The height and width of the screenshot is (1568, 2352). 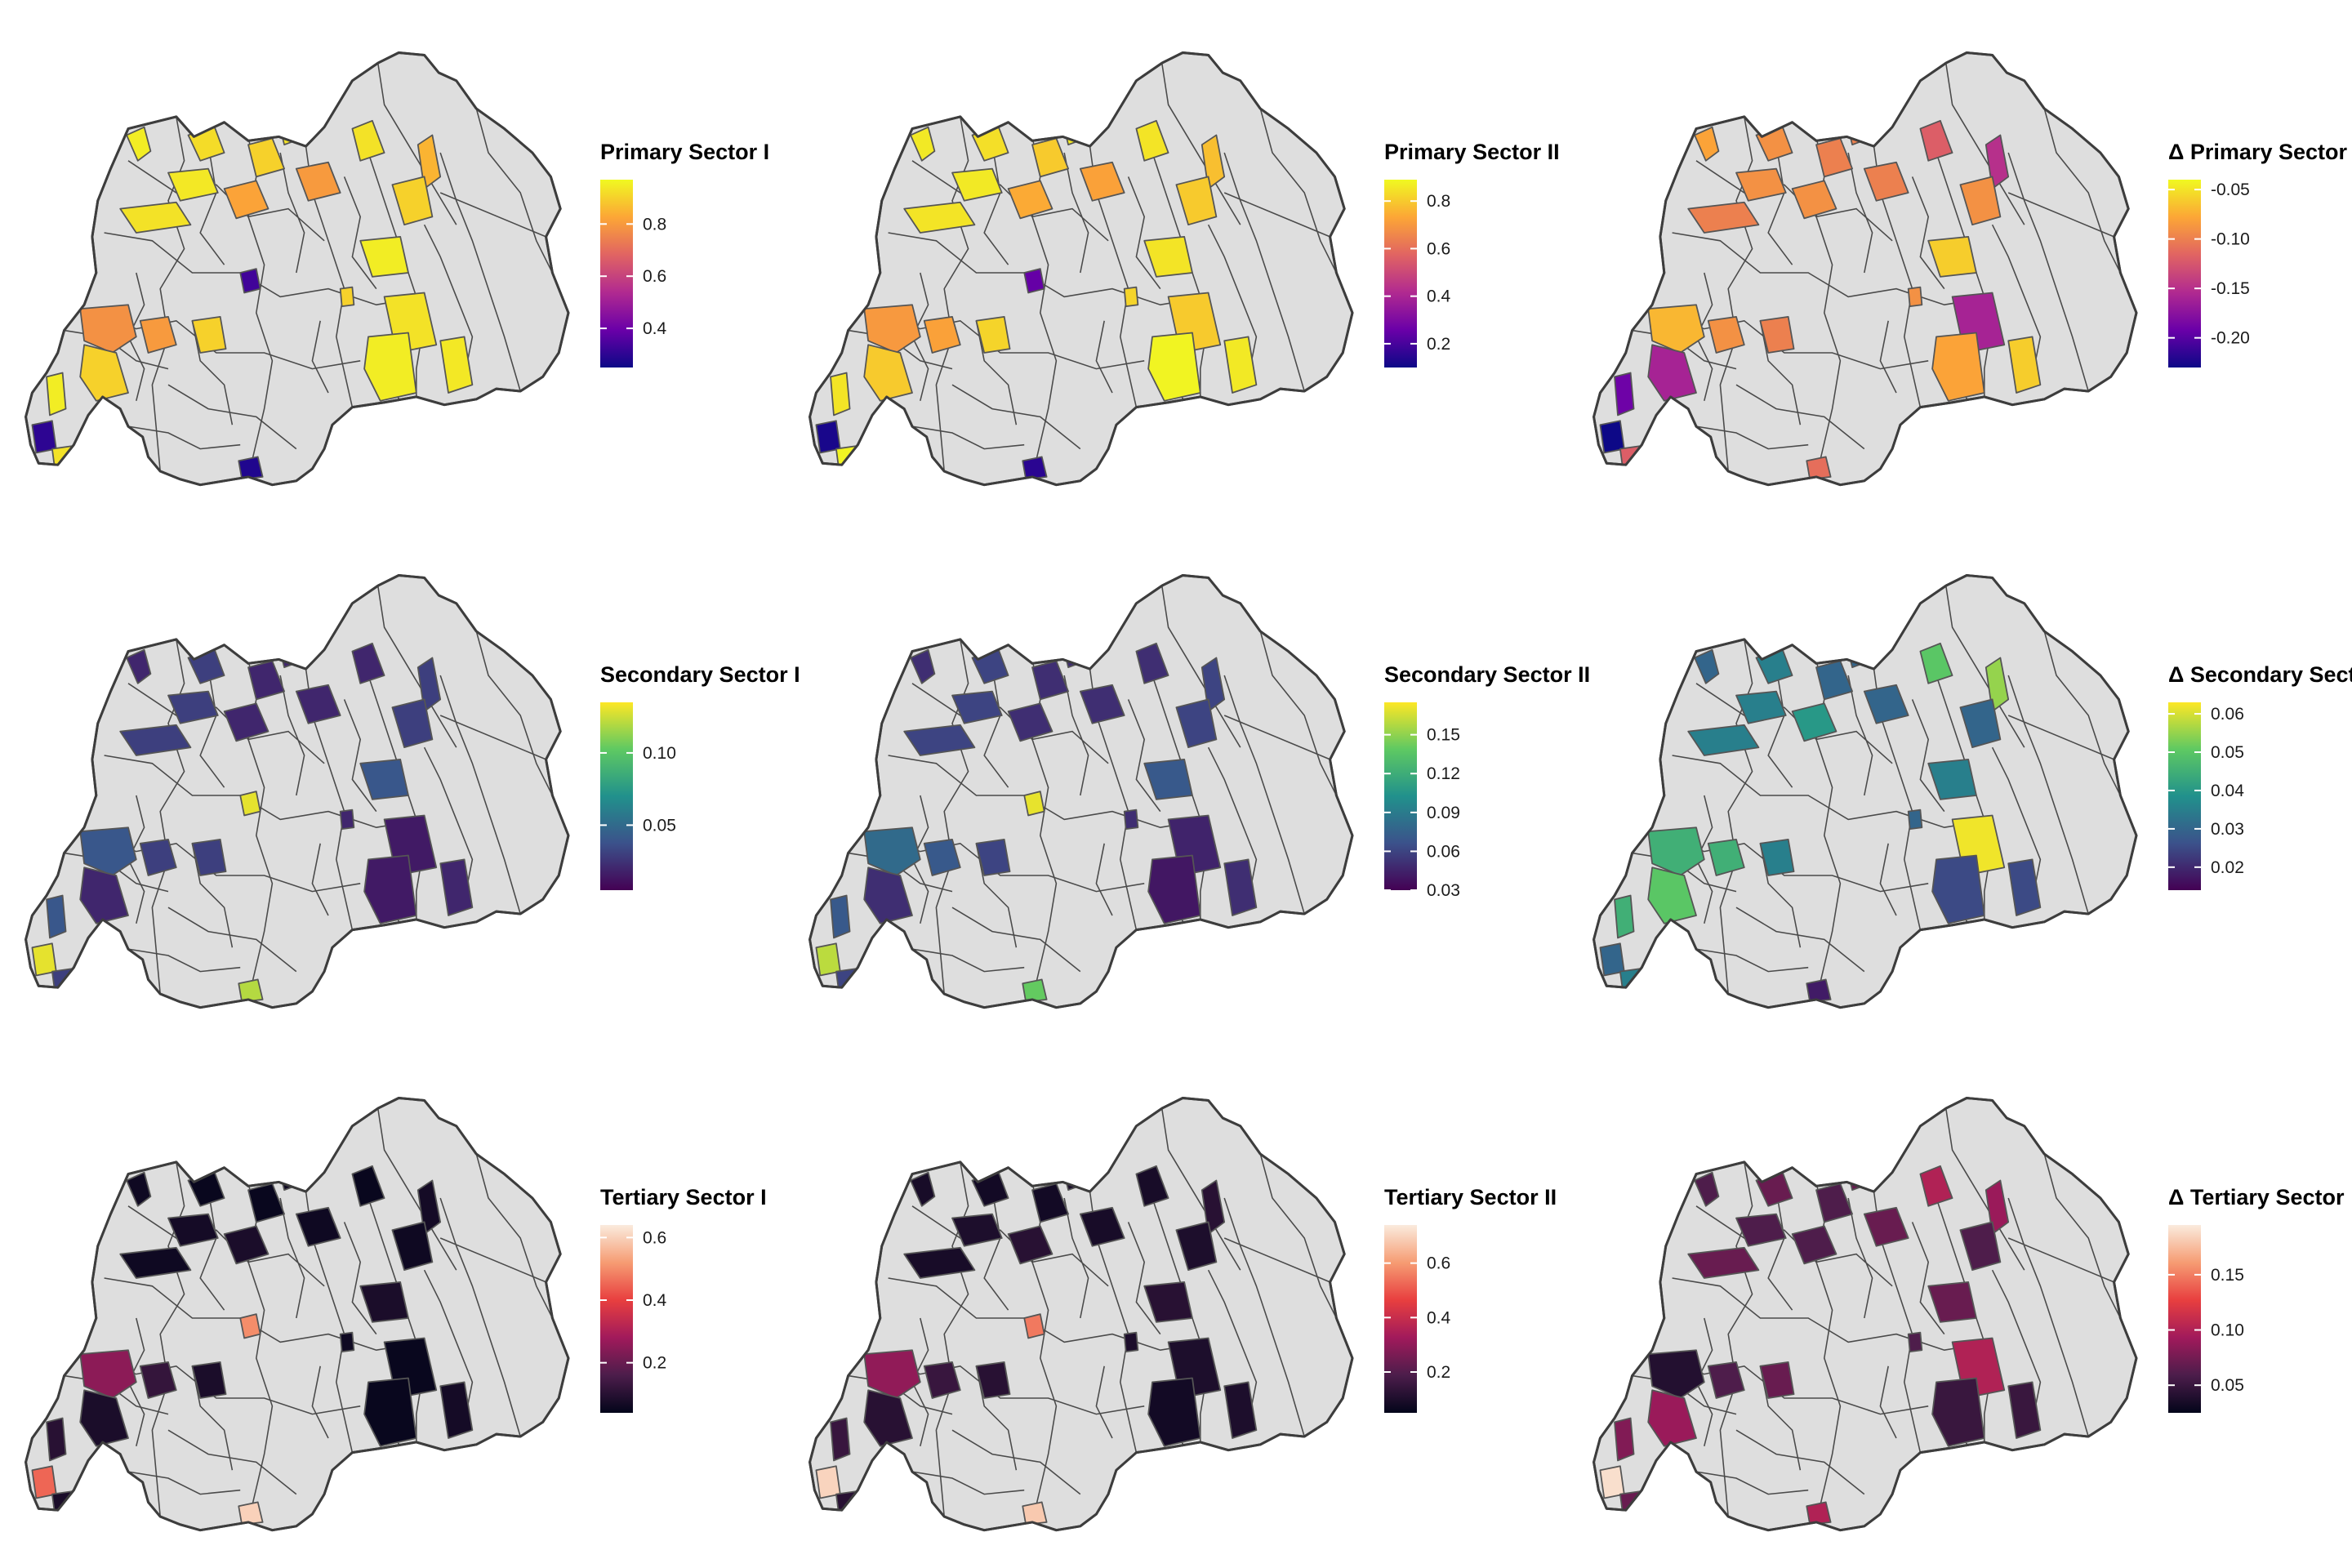 I want to click on colorbar-tick-label: 0.8, so click(x=654, y=225).